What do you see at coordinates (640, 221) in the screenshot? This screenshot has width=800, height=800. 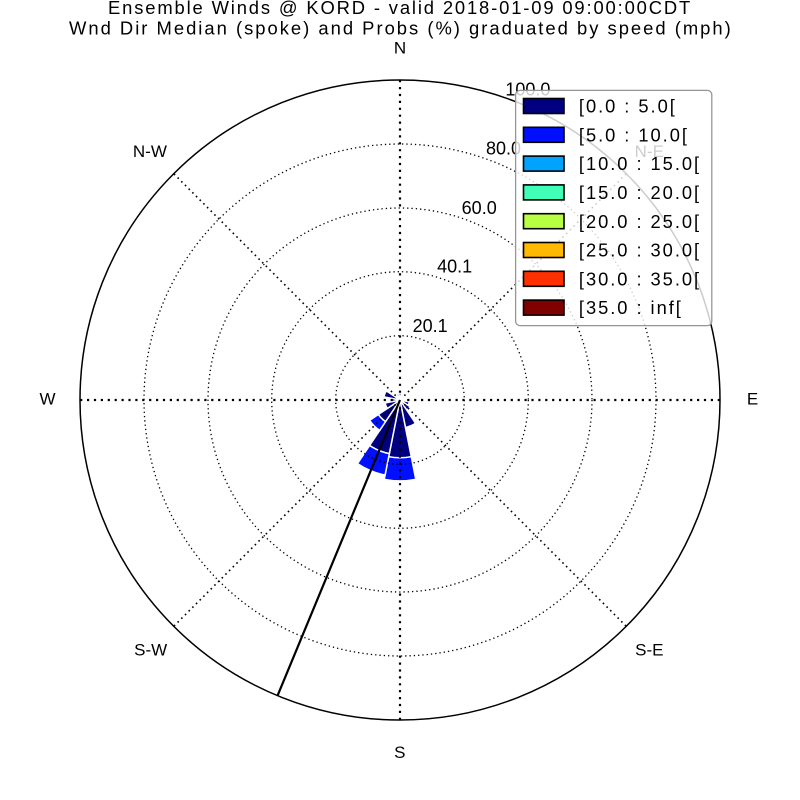 I see `svg-text: [20.0 : 25.0[` at bounding box center [640, 221].